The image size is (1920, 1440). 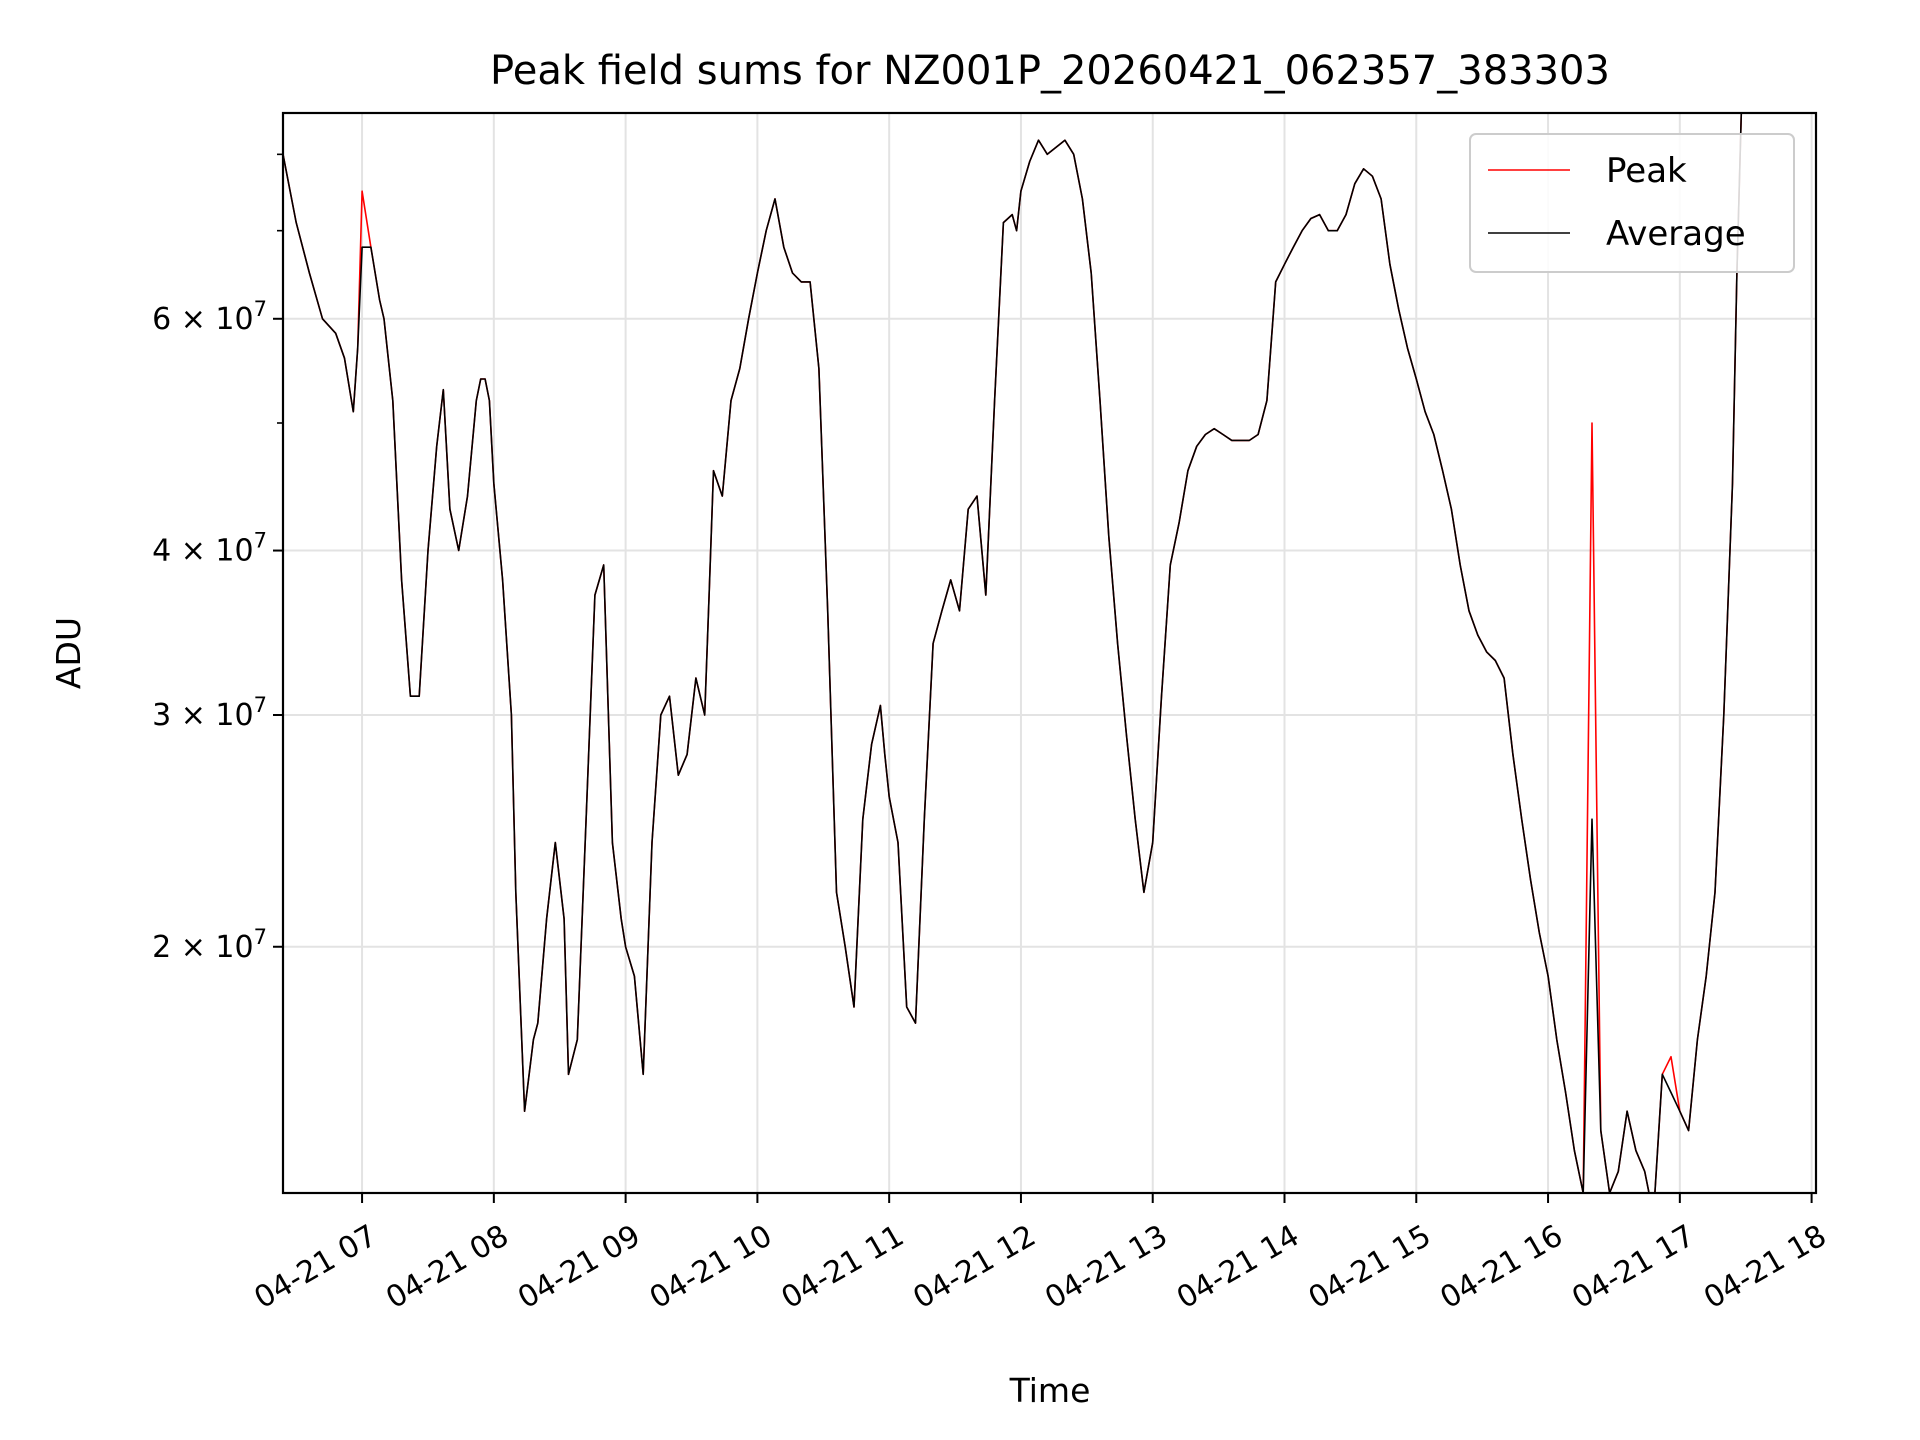 I want to click on x-axis-label: Time, so click(x=1050, y=1390).